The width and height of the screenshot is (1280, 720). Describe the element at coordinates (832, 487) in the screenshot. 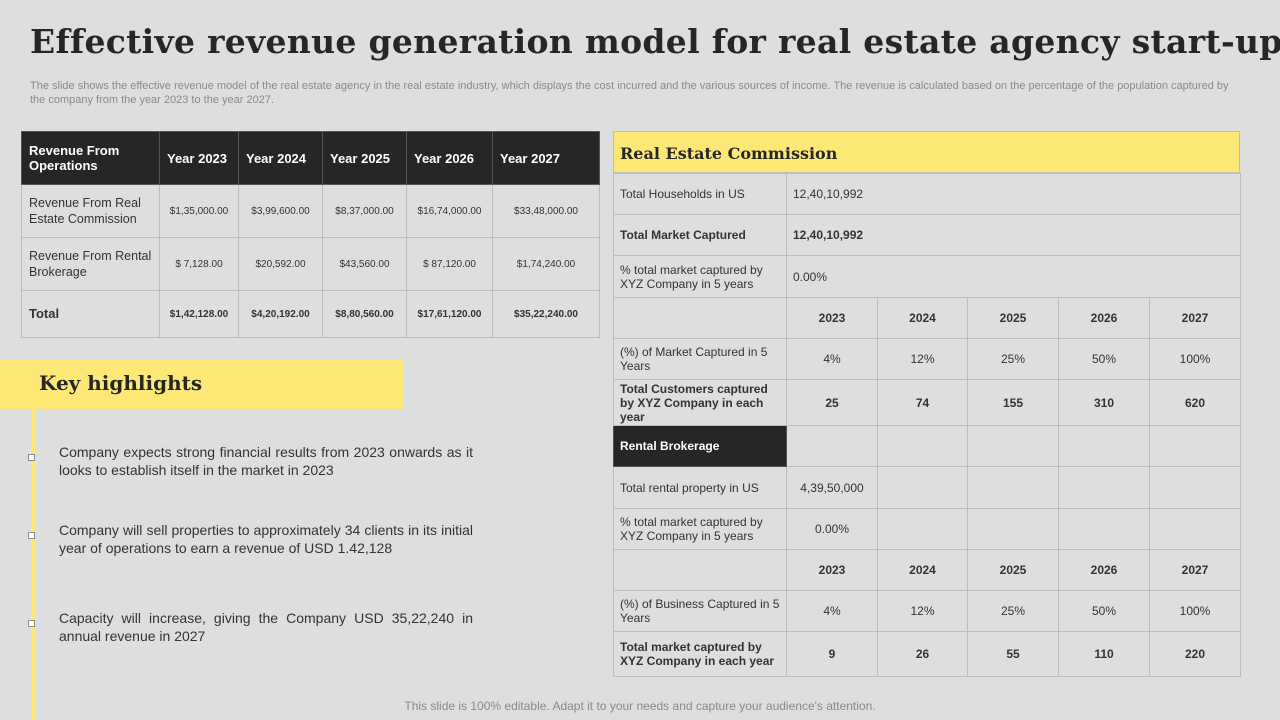

I see `table-cell: 4,39,50,000` at that location.